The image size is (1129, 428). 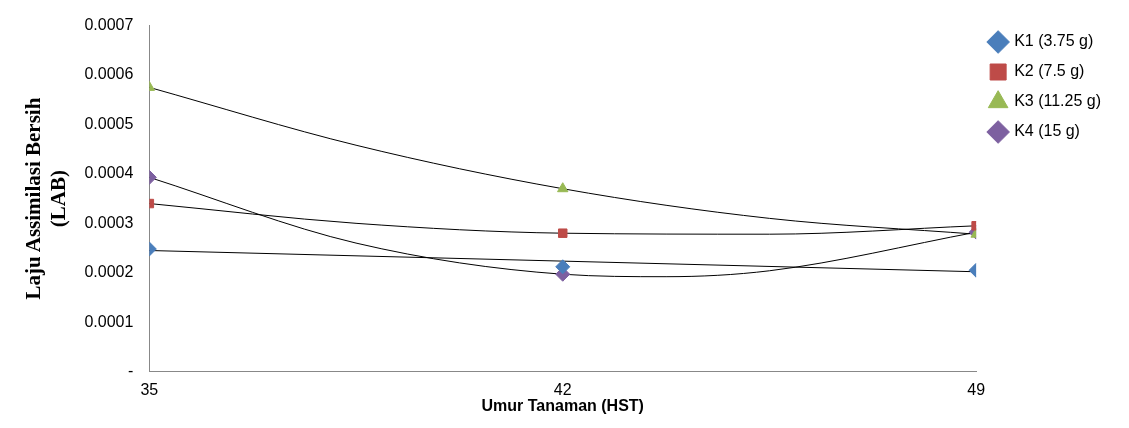 What do you see at coordinates (109, 272) in the screenshot?
I see `y-tick-label: 0.0002` at bounding box center [109, 272].